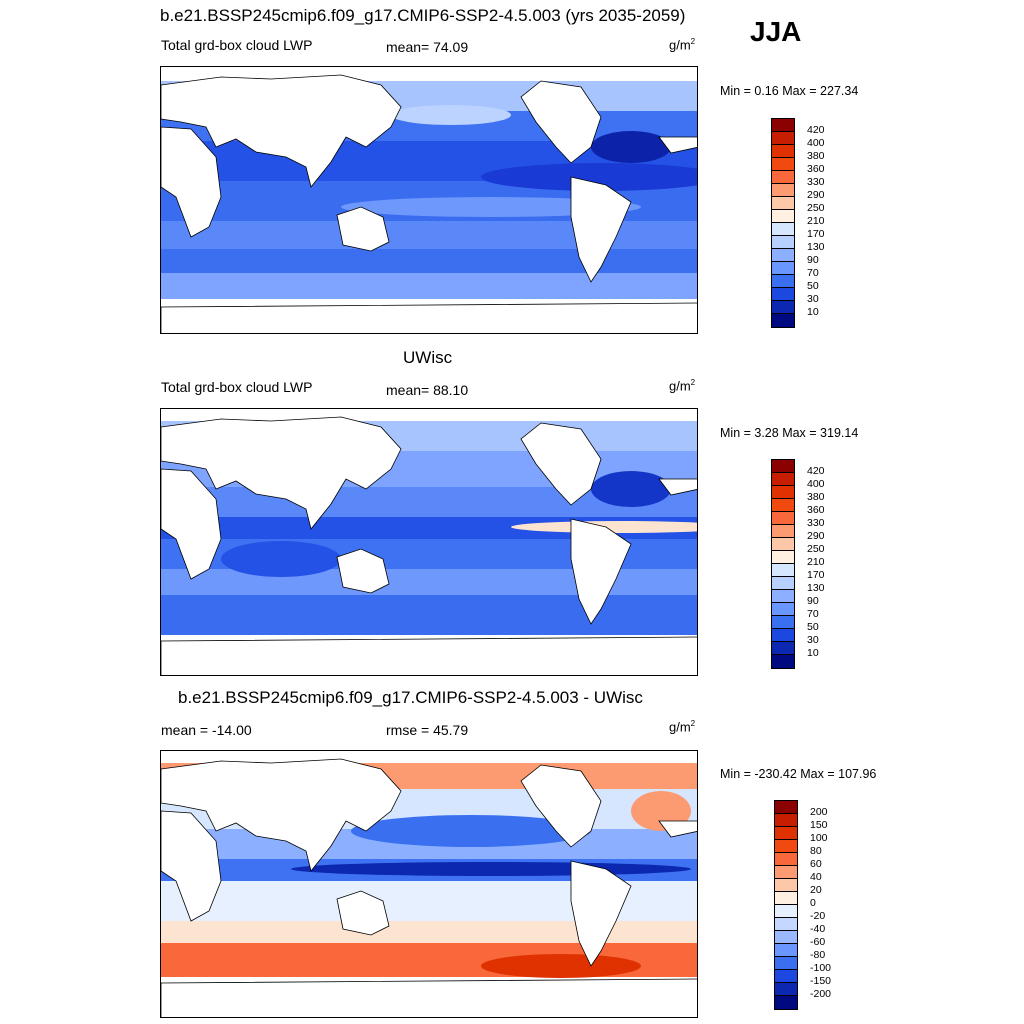 The height and width of the screenshot is (1024, 1024). Describe the element at coordinates (789, 91) in the screenshot. I see `min-max-label: Min = 0.16 Max = 227.34` at that location.